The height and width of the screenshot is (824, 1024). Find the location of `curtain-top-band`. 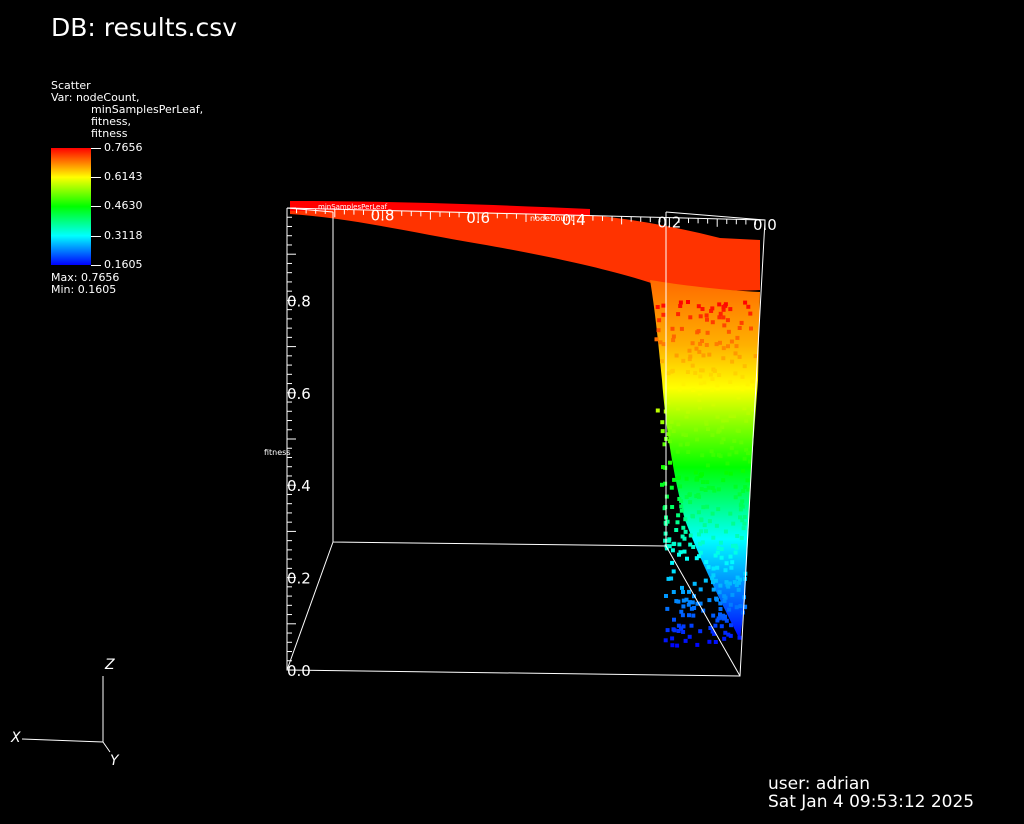

curtain-top-band is located at coordinates (525, 247).